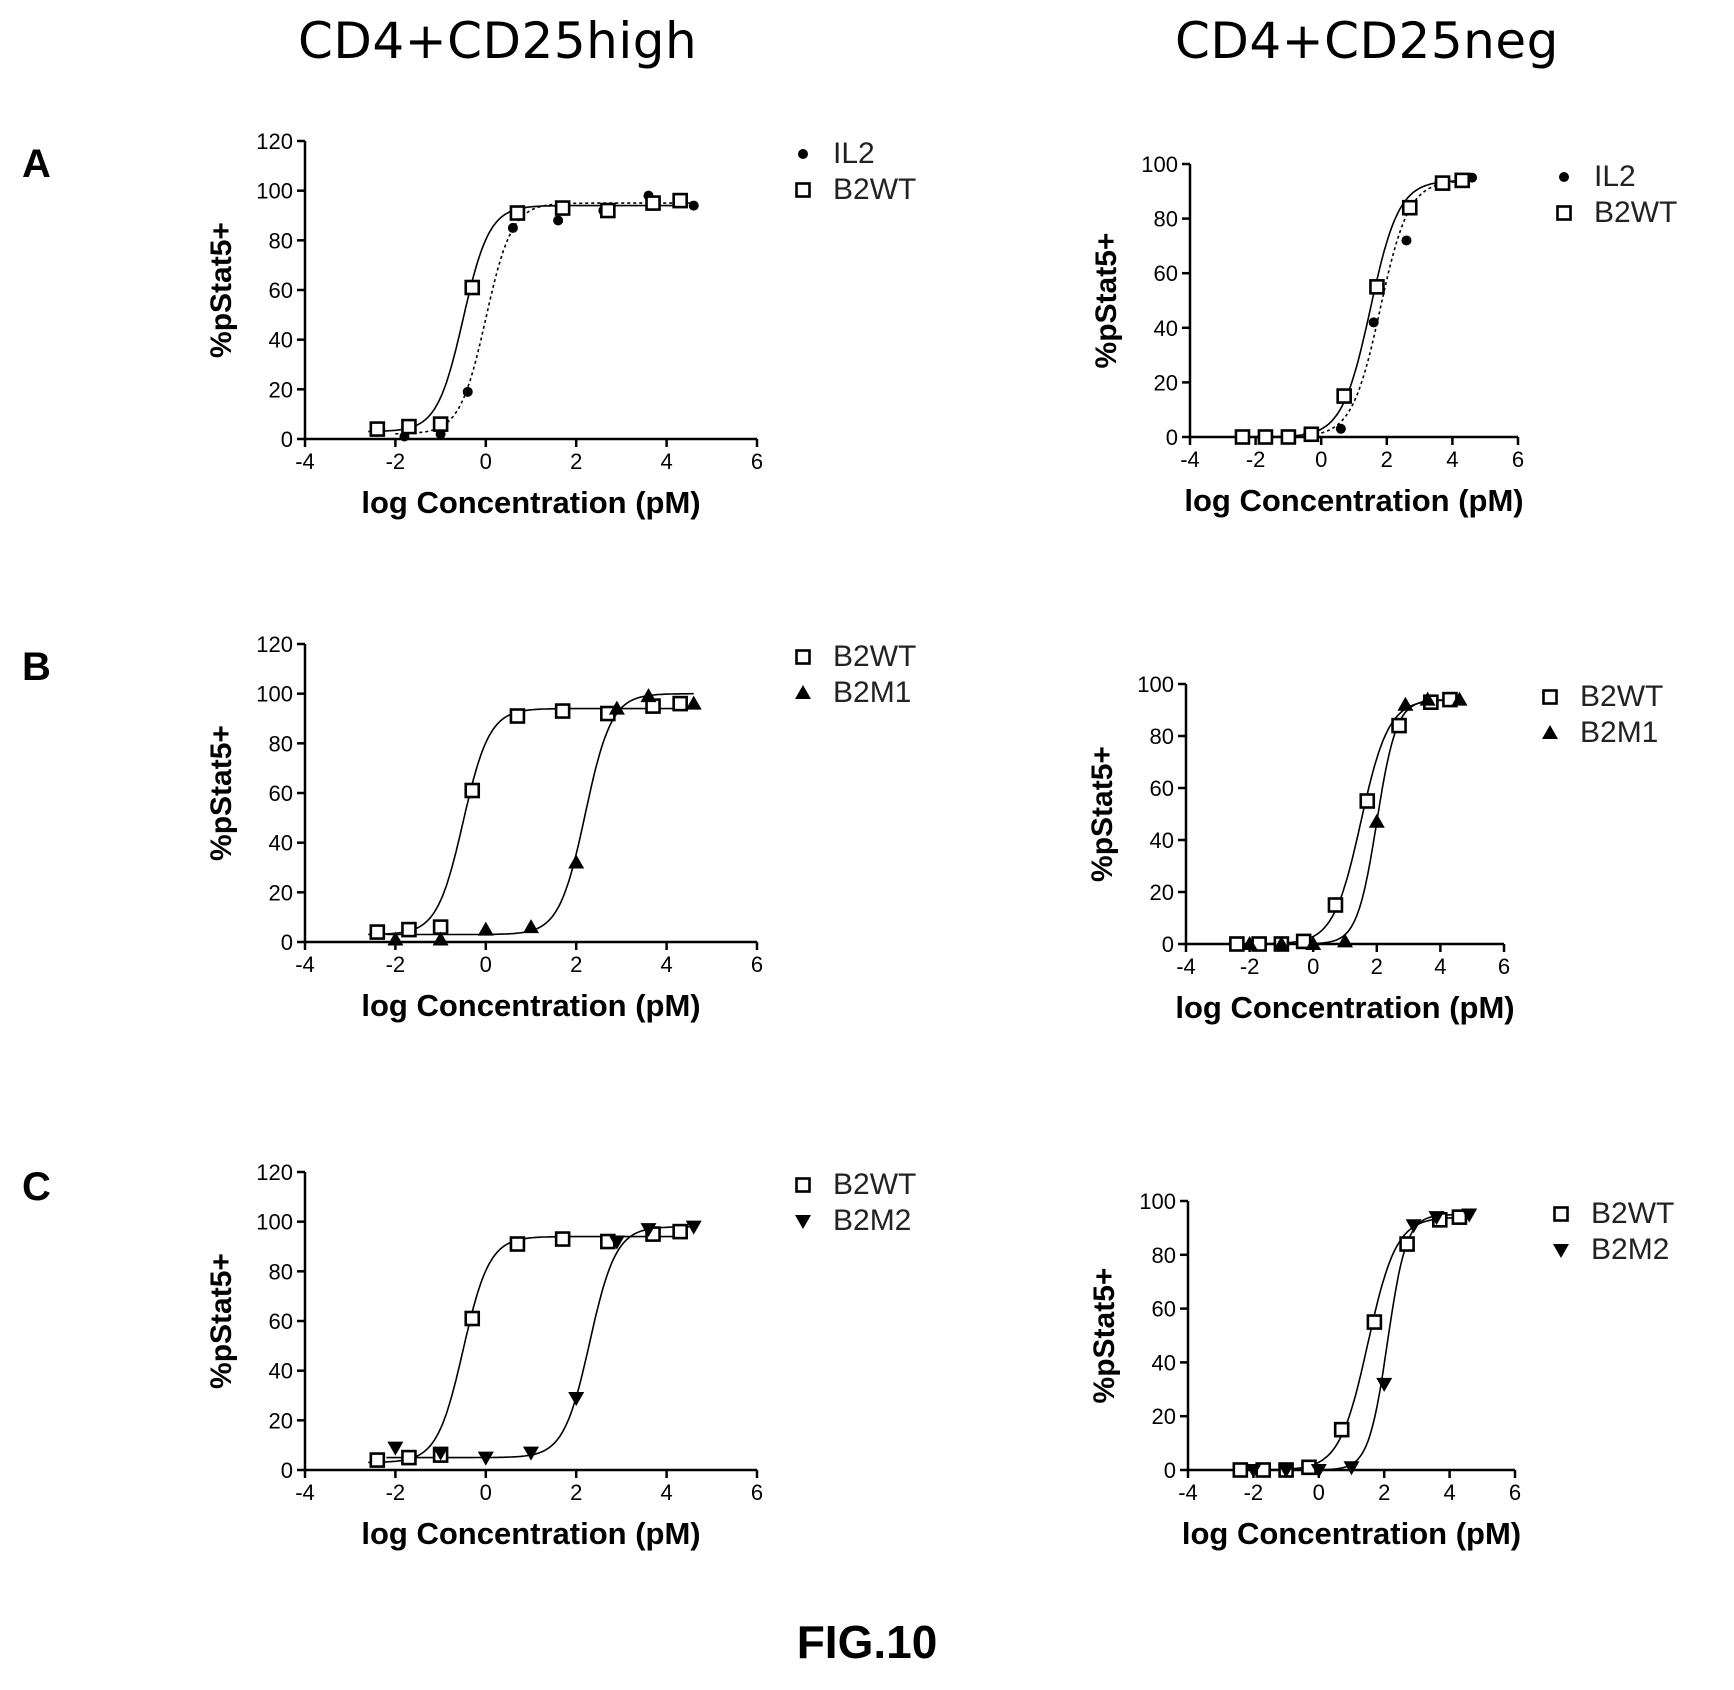 This screenshot has height=1690, width=1734. Describe the element at coordinates (1387, 459) in the screenshot. I see `x-tick-label: 2` at that location.